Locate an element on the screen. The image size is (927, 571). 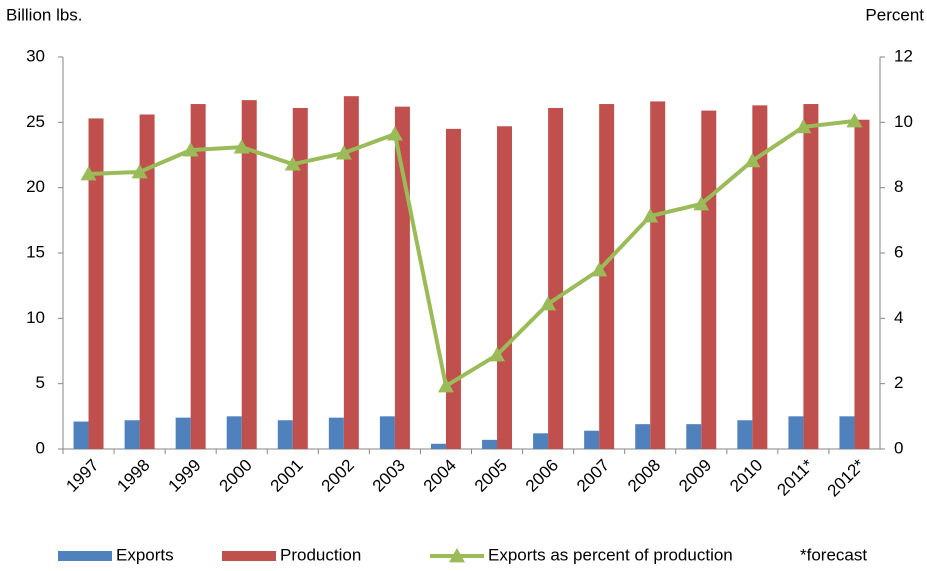
y-tick-label: 20 is located at coordinates (35, 186).